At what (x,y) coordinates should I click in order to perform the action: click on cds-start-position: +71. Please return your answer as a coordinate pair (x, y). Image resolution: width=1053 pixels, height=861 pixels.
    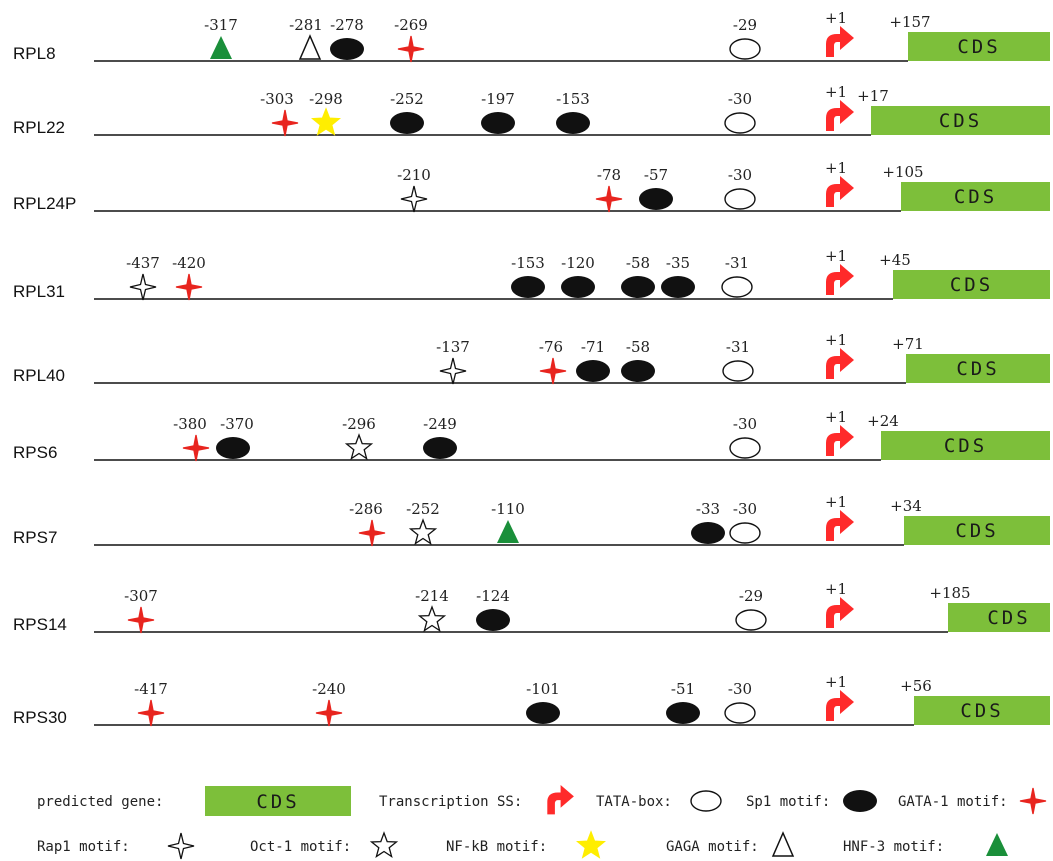
    Looking at the image, I should click on (908, 344).